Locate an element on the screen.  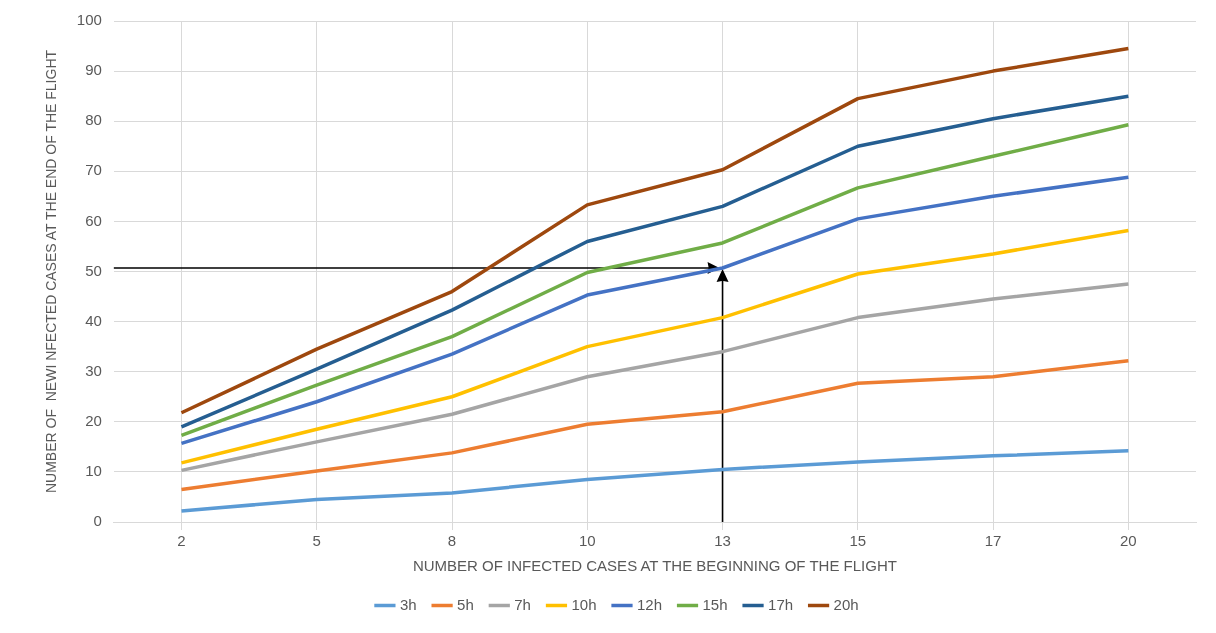
x-tick-label: 8 is located at coordinates (452, 541).